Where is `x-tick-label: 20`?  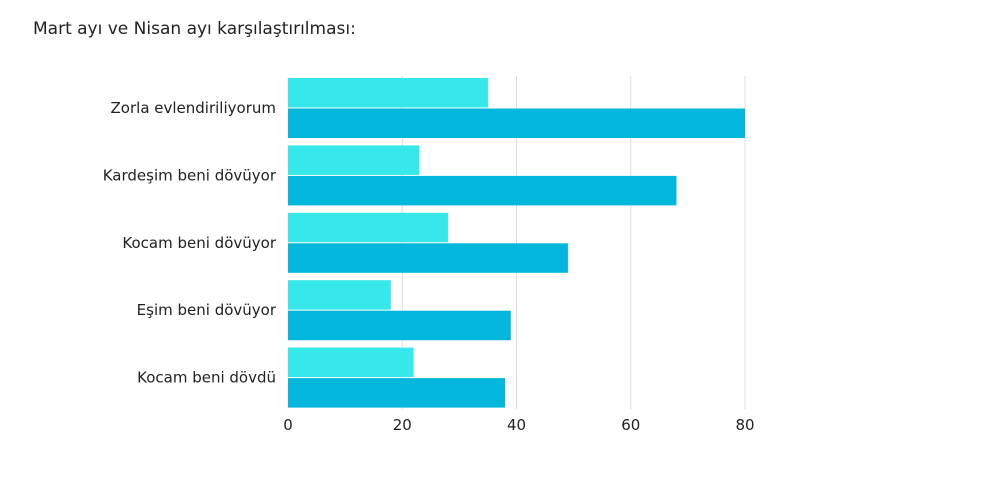 x-tick-label: 20 is located at coordinates (402, 425).